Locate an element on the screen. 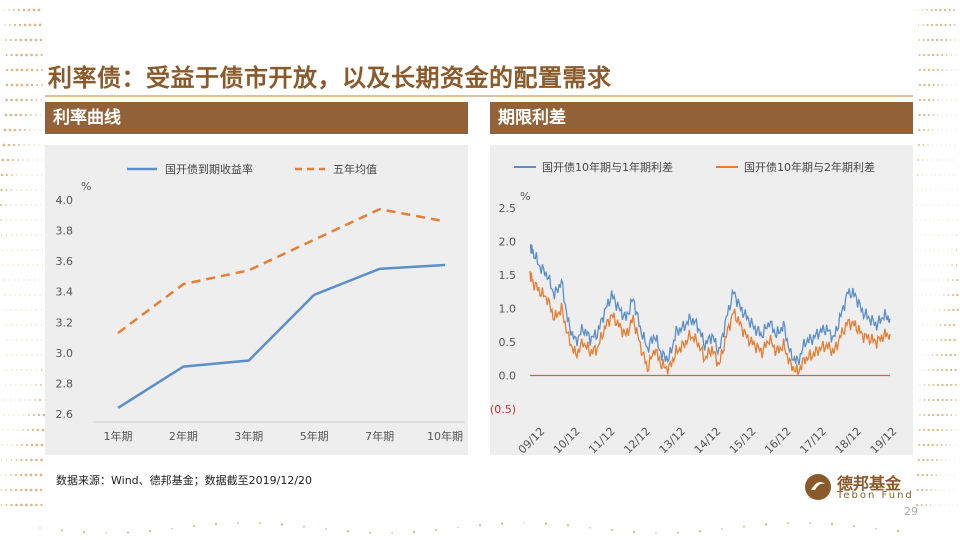  logo-chinese-name: 德邦基金 is located at coordinates (869, 483).